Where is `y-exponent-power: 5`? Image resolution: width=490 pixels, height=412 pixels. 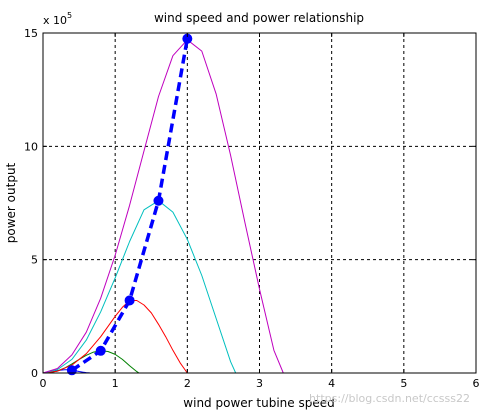
y-exponent-power: 5 is located at coordinates (69, 15).